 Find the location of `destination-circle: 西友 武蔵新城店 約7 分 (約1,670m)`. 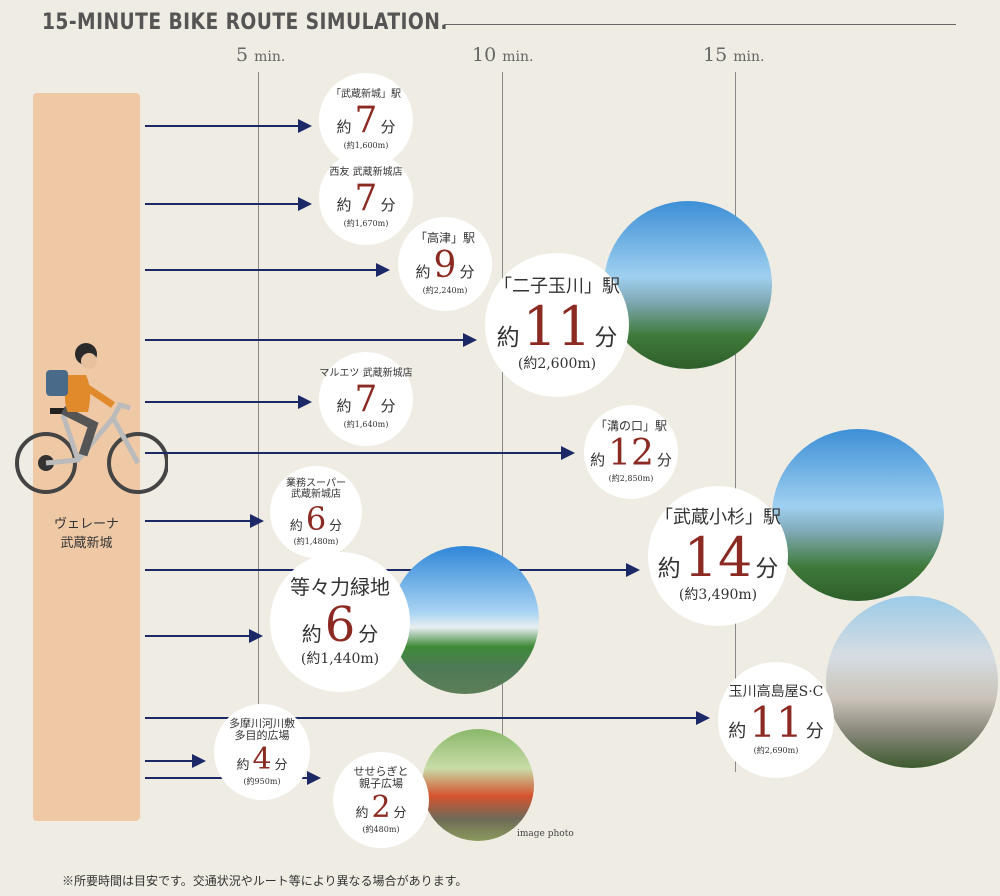

destination-circle: 西友 武蔵新城店 約7 分 (約1,670m) is located at coordinates (366, 198).